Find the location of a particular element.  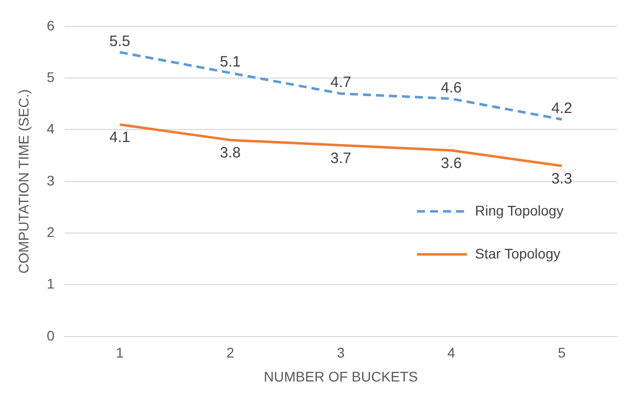

y-tick-label: 0 is located at coordinates (50, 335).